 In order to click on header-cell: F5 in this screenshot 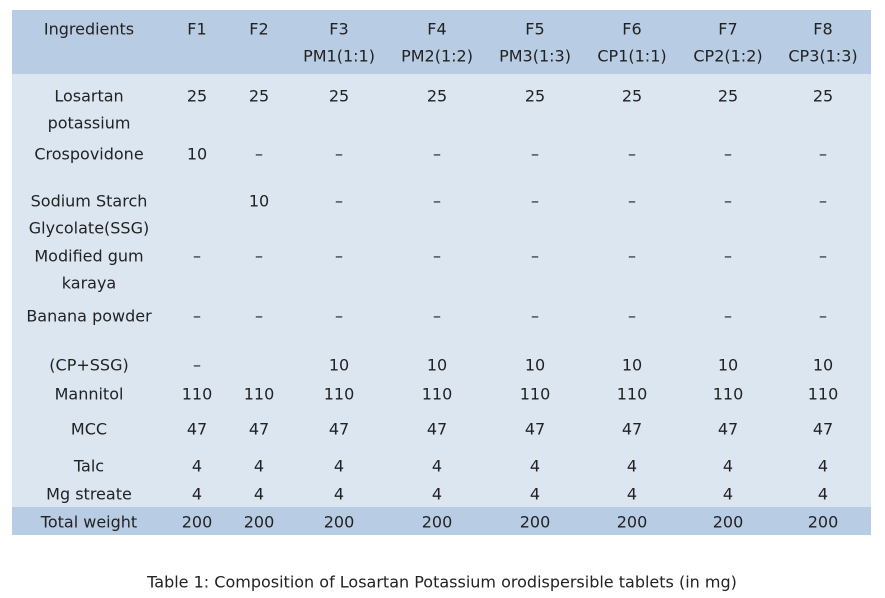, I will do `click(535, 29)`.